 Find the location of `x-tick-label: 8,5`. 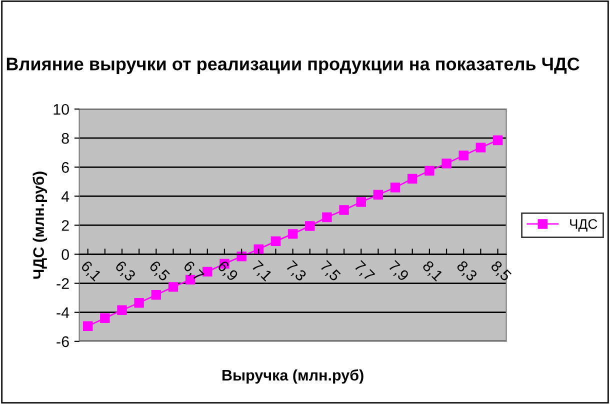

x-tick-label: 8,5 is located at coordinates (500, 271).